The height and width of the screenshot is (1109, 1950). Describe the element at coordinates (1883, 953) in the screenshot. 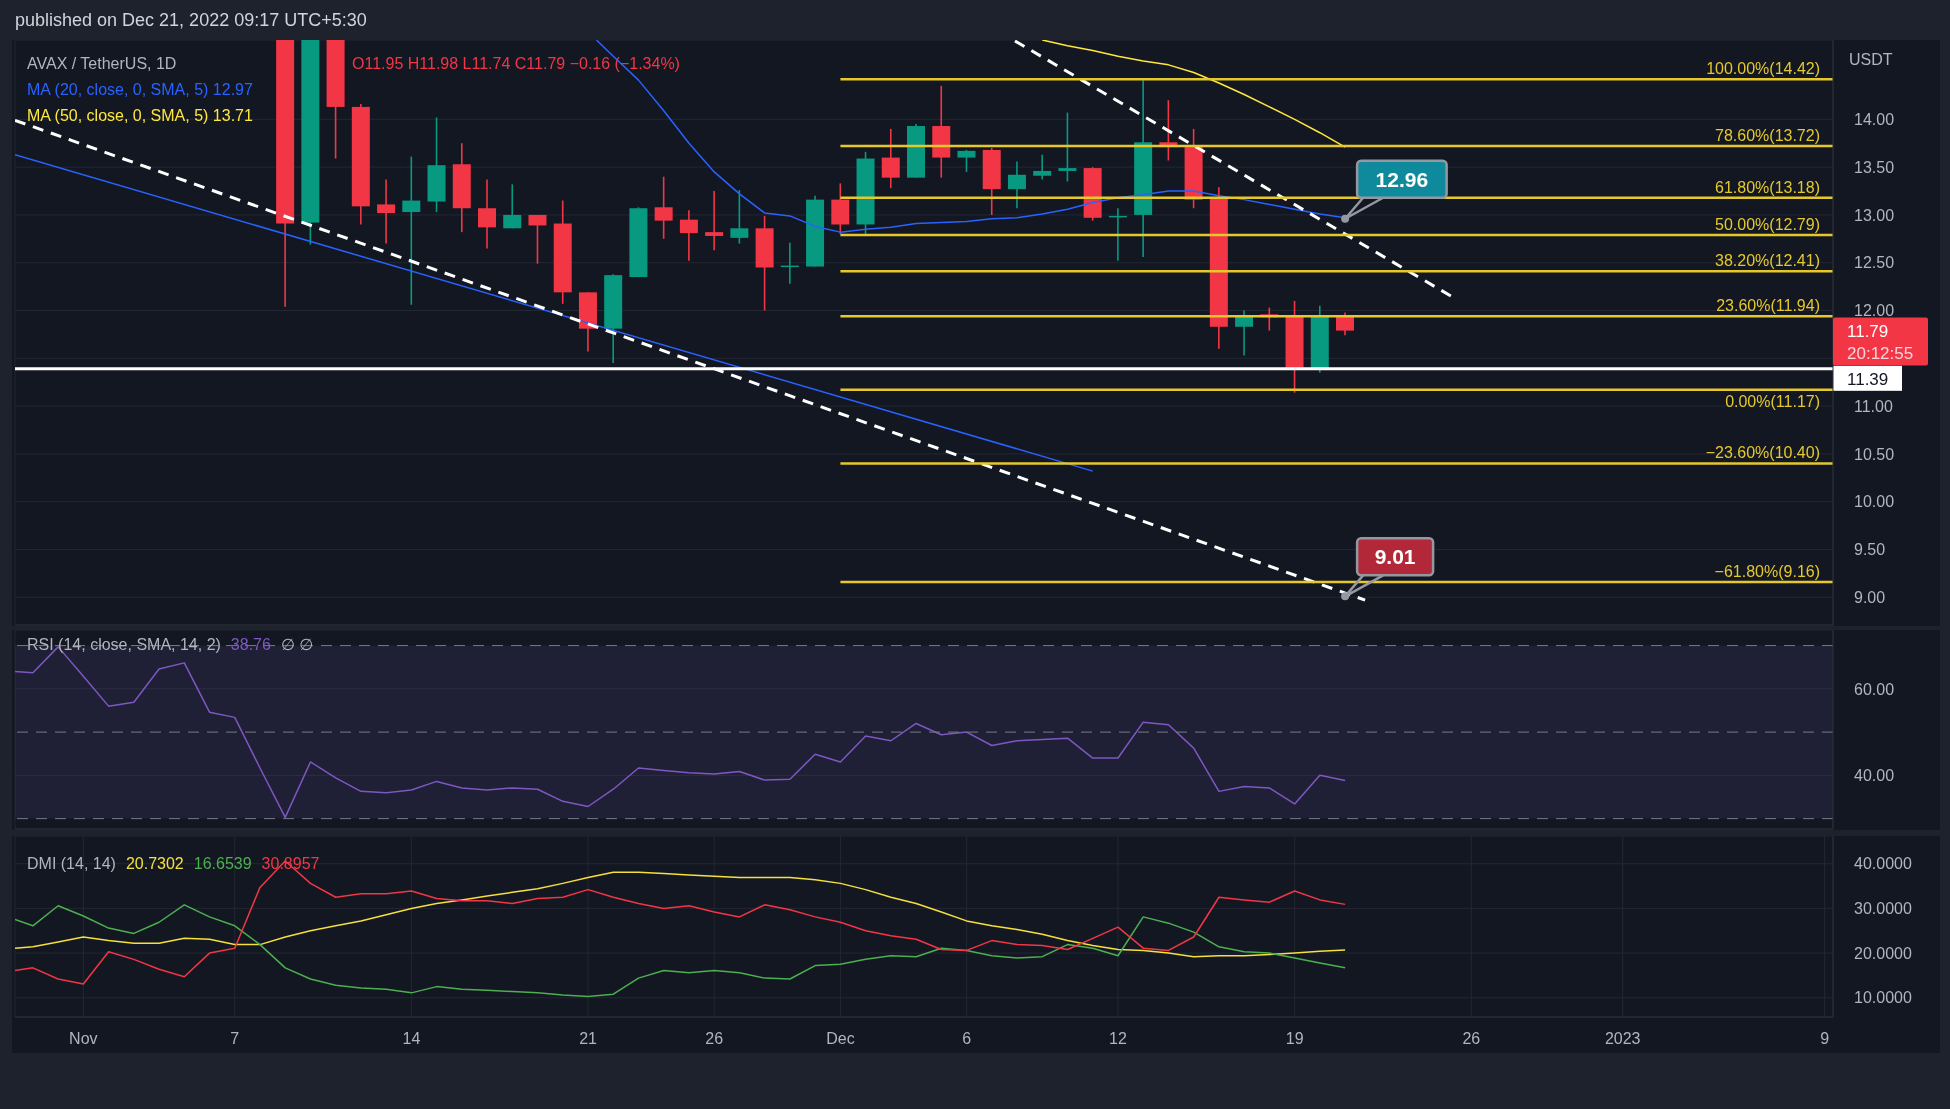

I see `y-tick-label: 20.0000` at that location.